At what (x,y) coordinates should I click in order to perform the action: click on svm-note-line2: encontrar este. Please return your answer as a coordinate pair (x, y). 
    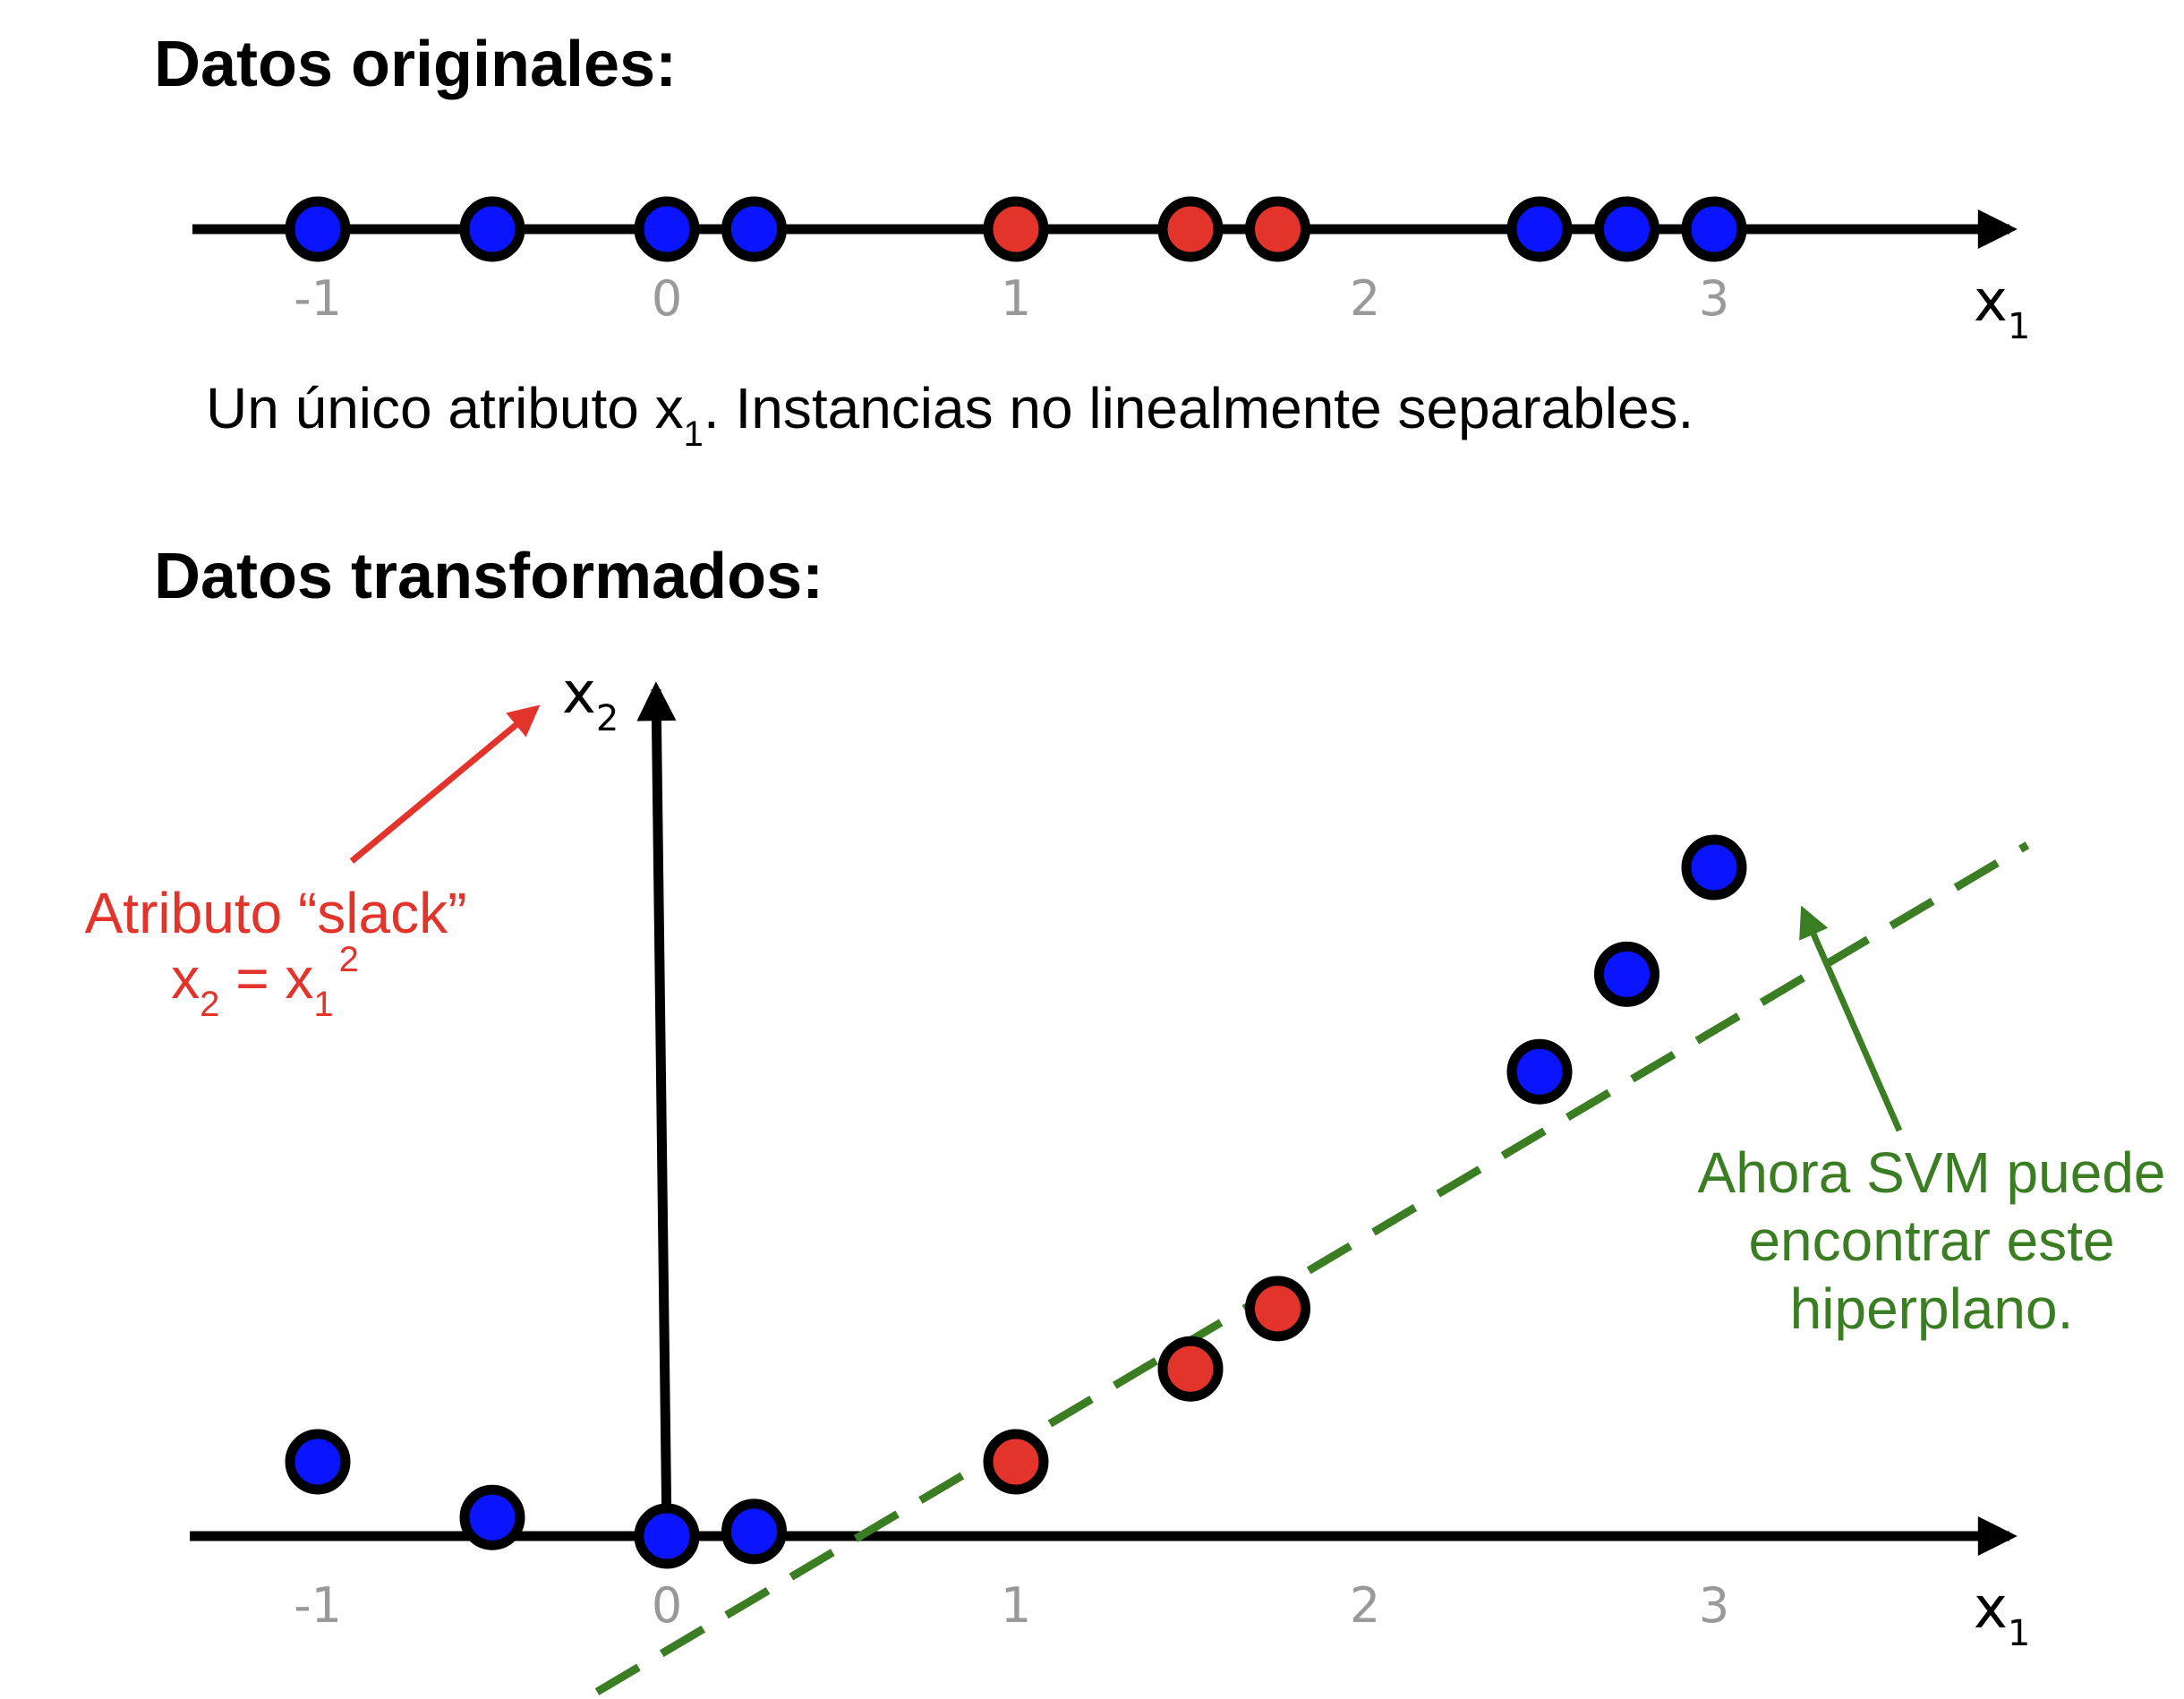
    Looking at the image, I should click on (1931, 1240).